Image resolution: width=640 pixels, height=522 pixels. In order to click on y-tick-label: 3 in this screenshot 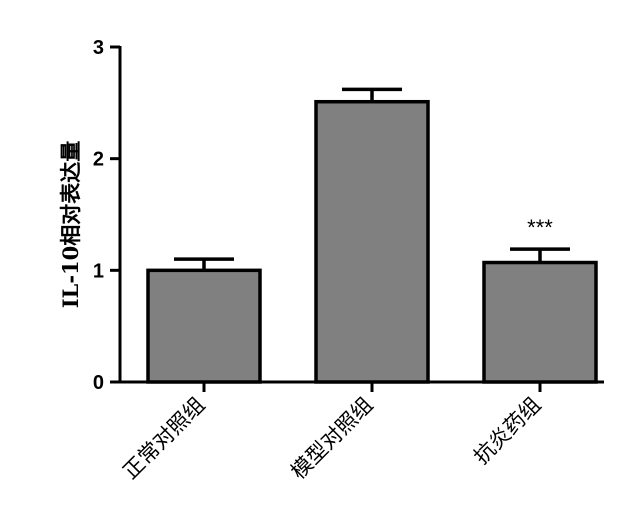, I will do `click(98, 48)`.